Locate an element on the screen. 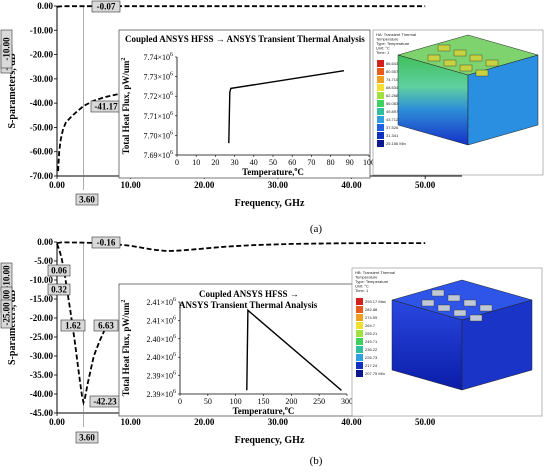 Image resolution: width=550 pixels, height=472 pixels. inset-x-tick-label: 30 is located at coordinates (235, 162).